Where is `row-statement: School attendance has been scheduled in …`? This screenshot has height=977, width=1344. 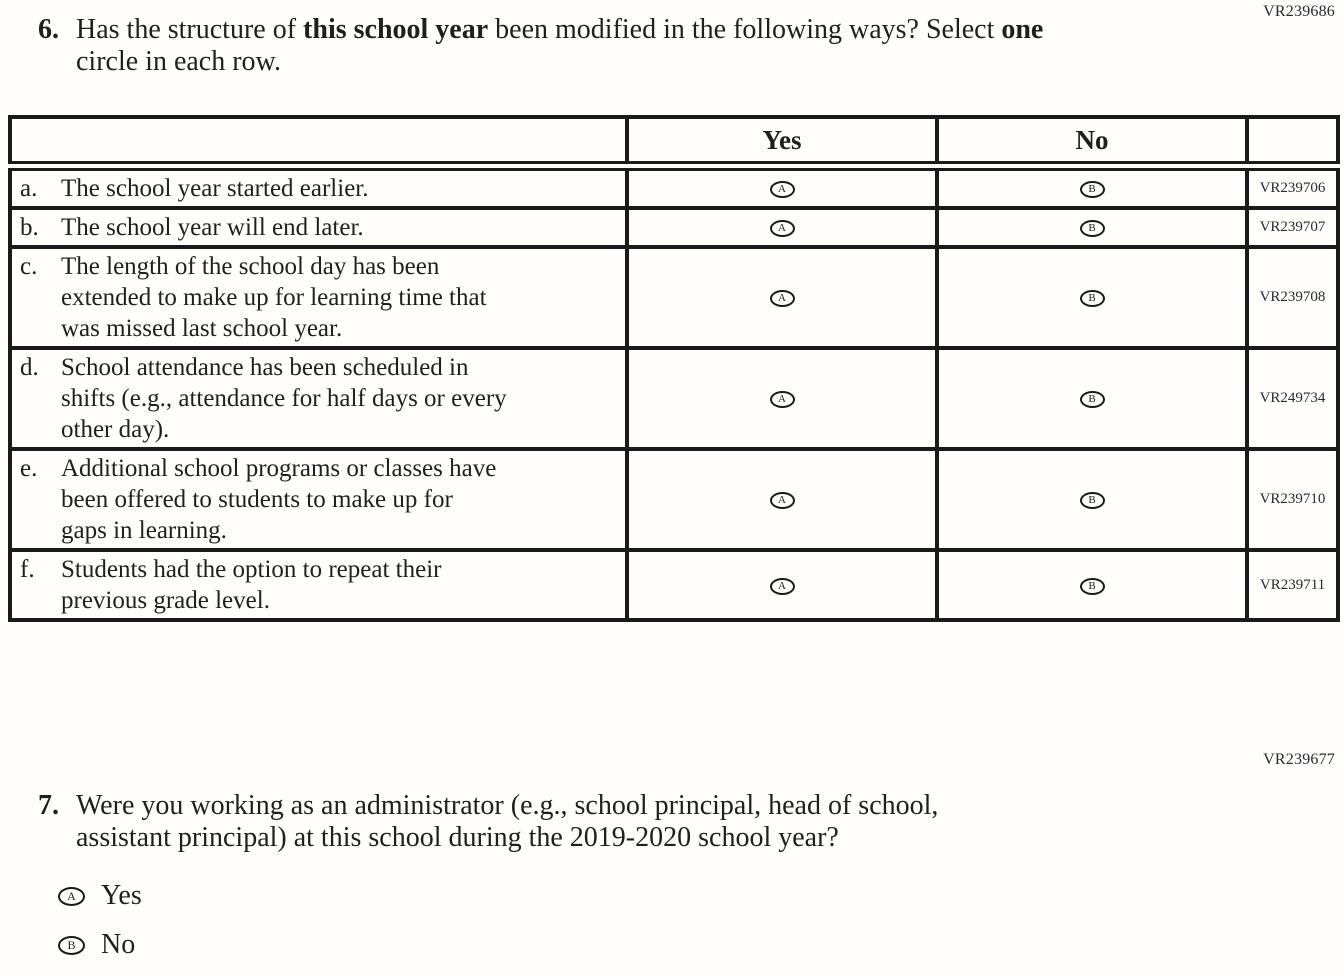
row-statement: School attendance has been scheduled in … is located at coordinates (284, 398).